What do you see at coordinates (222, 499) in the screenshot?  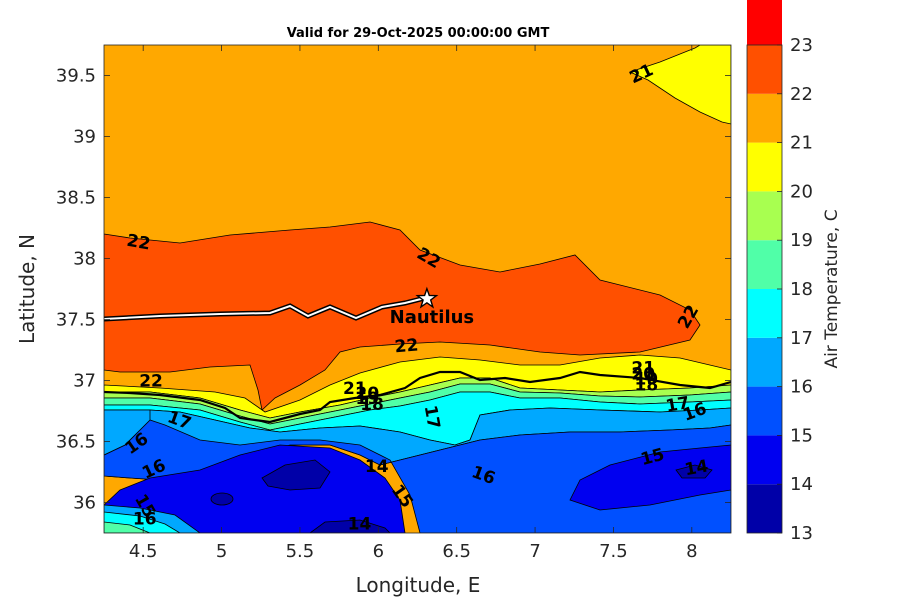 I see `band-13-14-small` at bounding box center [222, 499].